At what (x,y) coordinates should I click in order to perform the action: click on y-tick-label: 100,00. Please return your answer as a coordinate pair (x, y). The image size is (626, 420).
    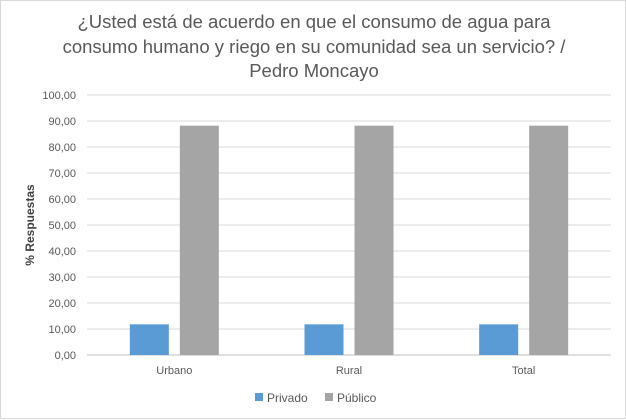
    Looking at the image, I should click on (59, 96).